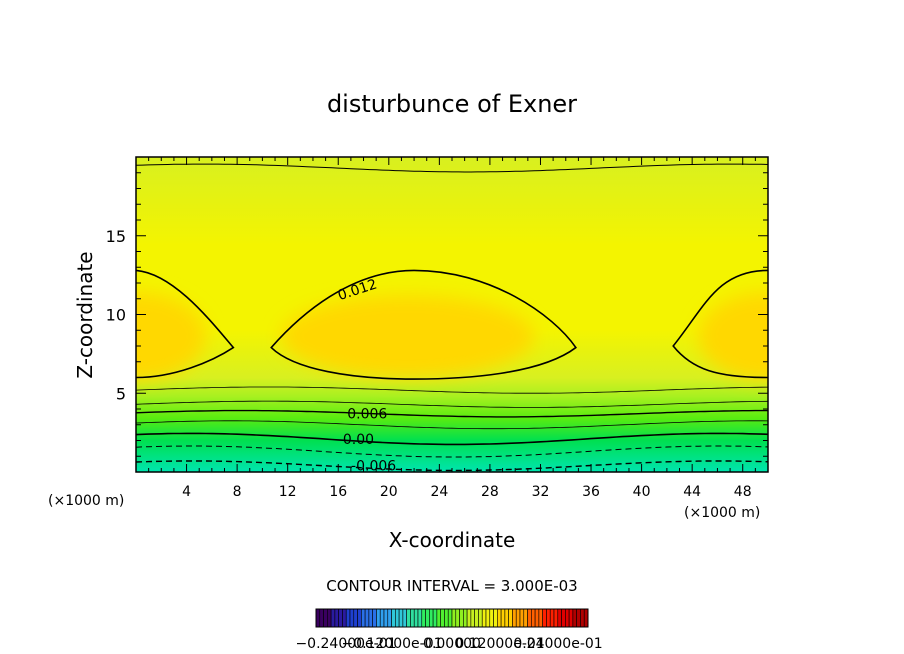 This screenshot has width=904, height=654. What do you see at coordinates (451, 586) in the screenshot?
I see `contour-interval-text: CONTOUR INTERVAL = 3.000E-03` at bounding box center [451, 586].